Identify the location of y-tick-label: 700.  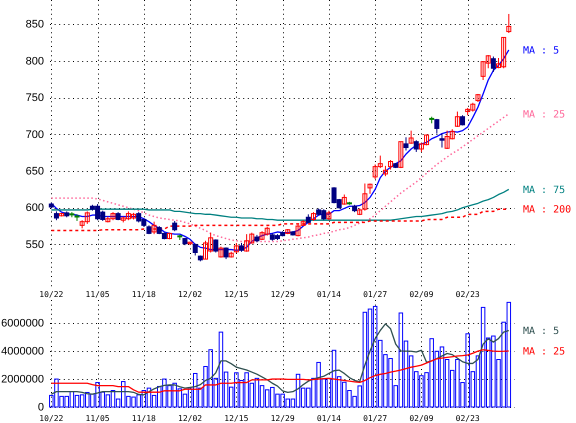
(35, 134).